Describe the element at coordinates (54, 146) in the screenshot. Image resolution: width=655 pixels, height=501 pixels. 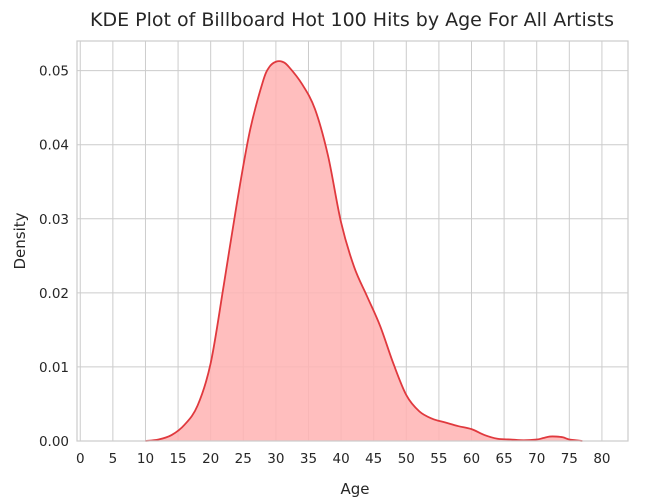
I see `y-tick-label: 0.04` at that location.